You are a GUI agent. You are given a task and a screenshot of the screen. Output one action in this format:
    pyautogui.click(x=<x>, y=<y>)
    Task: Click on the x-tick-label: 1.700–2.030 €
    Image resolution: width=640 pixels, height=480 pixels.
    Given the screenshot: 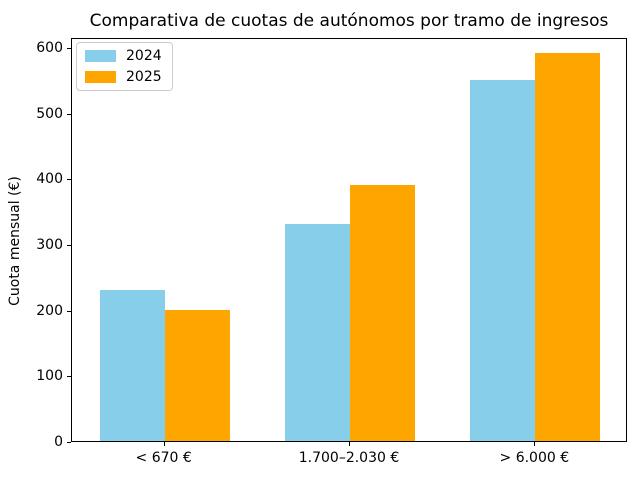 What is the action you would take?
    pyautogui.click(x=349, y=458)
    